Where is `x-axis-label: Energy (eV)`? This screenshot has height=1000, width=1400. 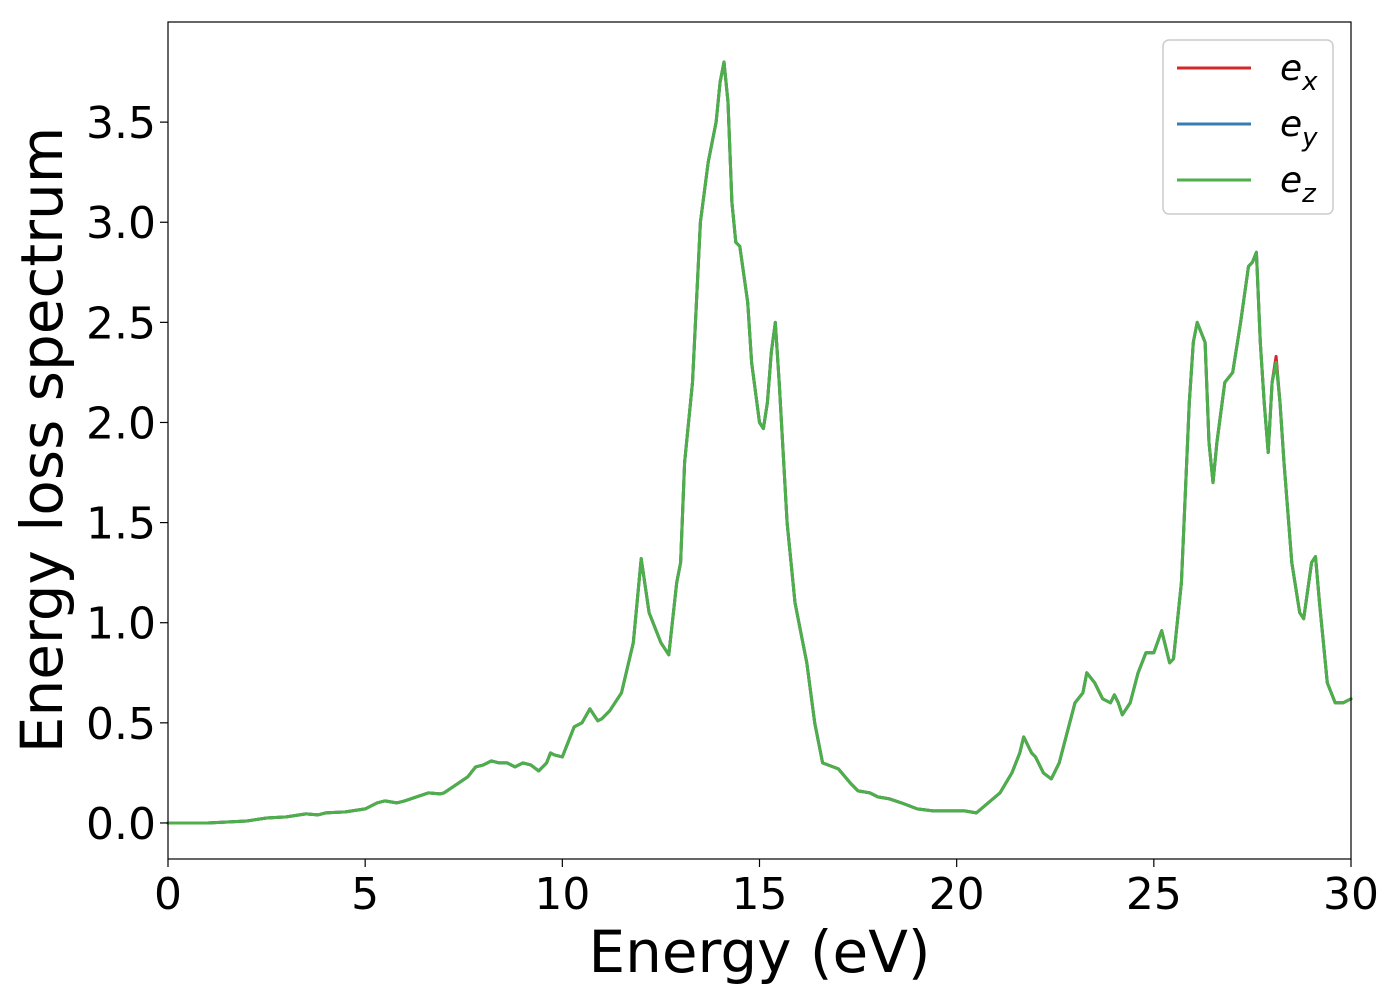
x-axis-label: Energy (eV) is located at coordinates (759, 952).